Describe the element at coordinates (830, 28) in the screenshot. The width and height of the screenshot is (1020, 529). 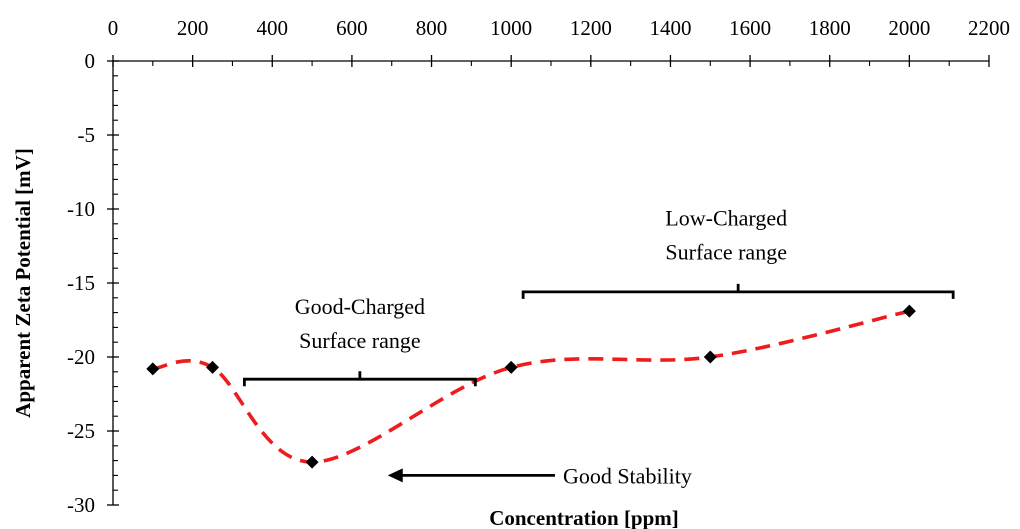
I see `x-tick-label: 1800` at that location.